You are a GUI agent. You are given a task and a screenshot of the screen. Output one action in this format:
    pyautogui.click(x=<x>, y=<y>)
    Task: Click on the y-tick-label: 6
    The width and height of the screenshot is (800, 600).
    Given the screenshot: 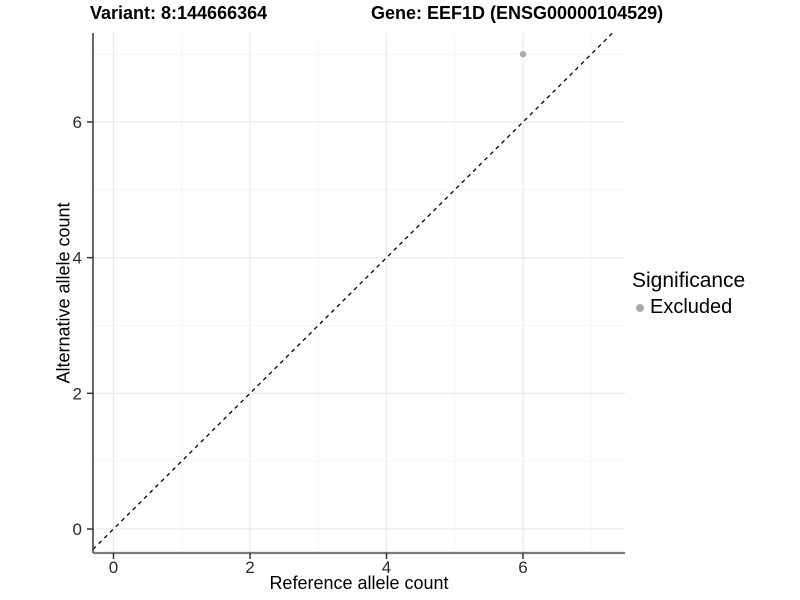 What is the action you would take?
    pyautogui.click(x=77, y=122)
    